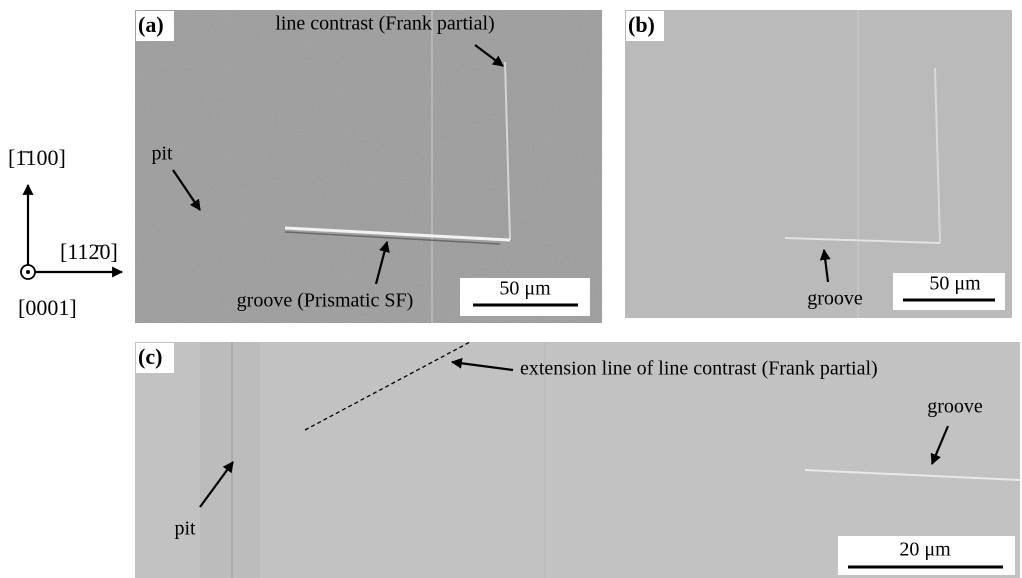  I want to click on right-label: [112̄0], so click(89, 251).